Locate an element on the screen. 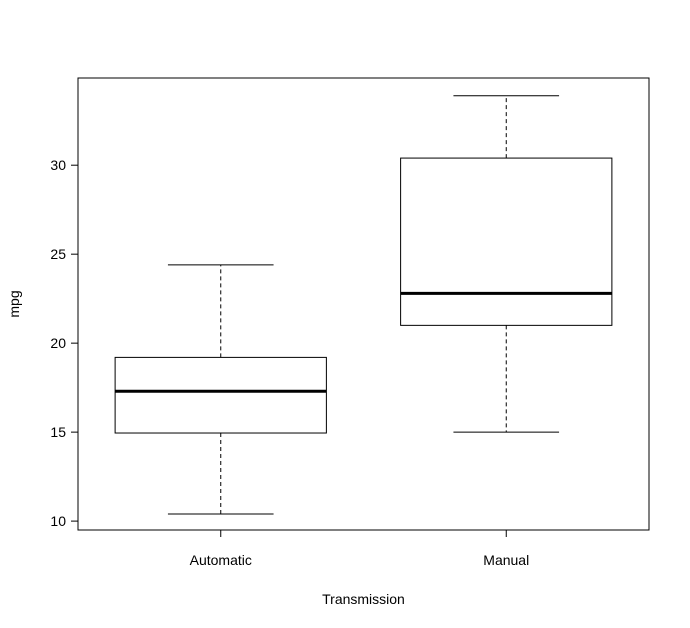 This screenshot has height=628, width=690. x-tick-label-automatic: Automatic is located at coordinates (221, 560).